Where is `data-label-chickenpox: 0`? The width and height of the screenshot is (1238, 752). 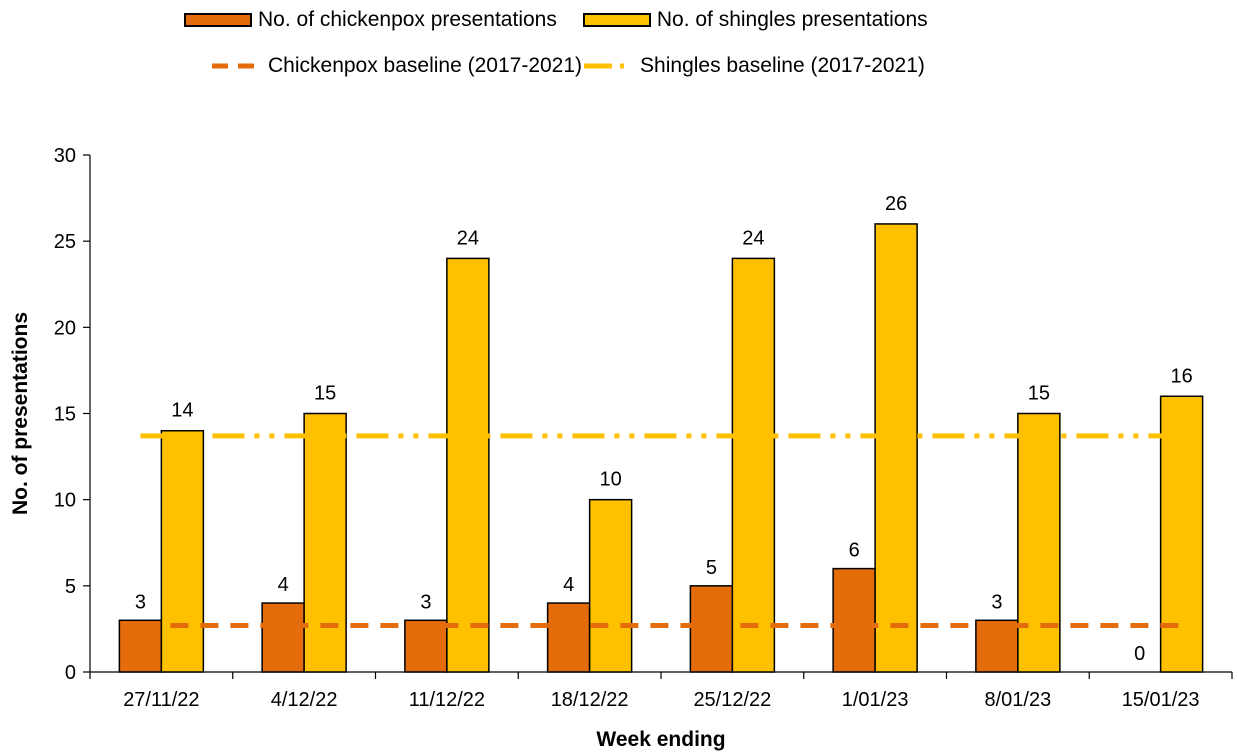
data-label-chickenpox: 0 is located at coordinates (1139, 654).